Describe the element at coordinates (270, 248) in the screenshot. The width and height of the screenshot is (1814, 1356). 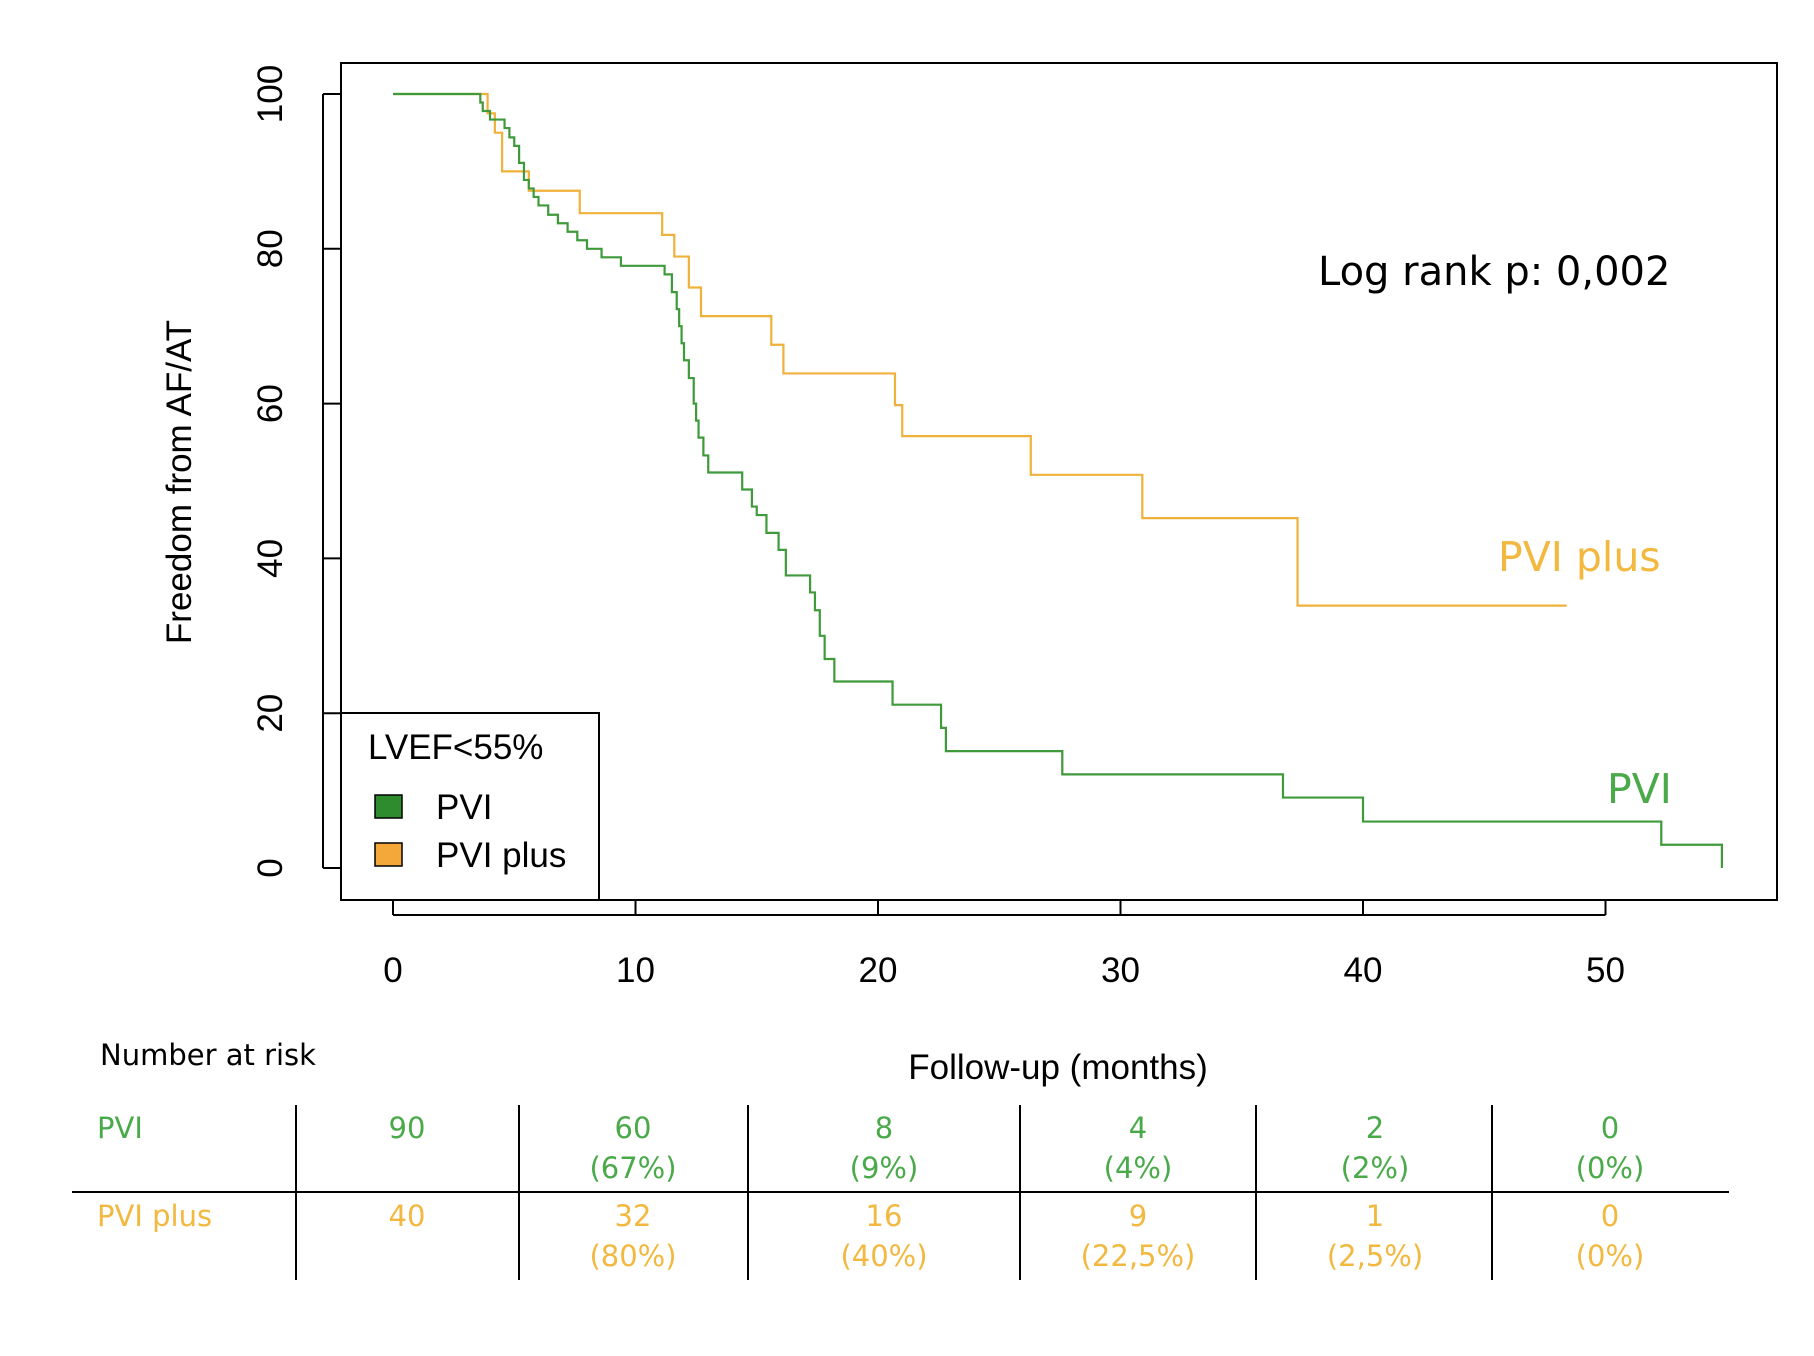
I see `y-tick-label: 80` at that location.